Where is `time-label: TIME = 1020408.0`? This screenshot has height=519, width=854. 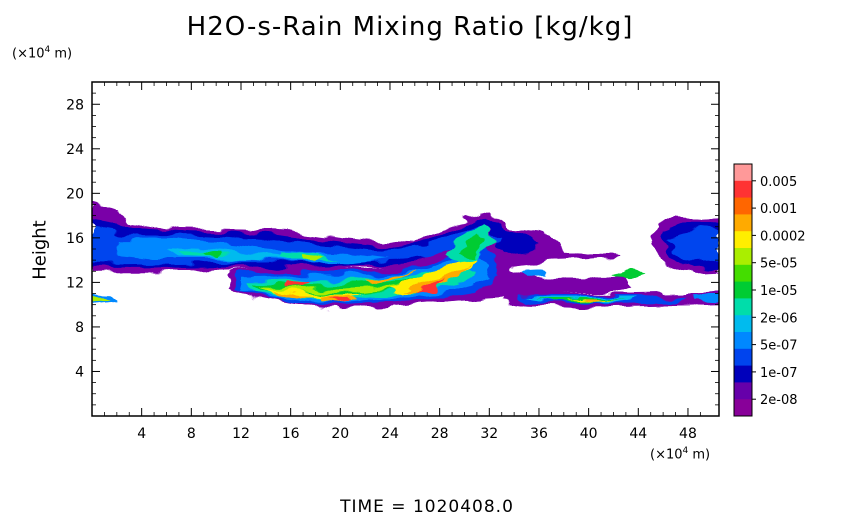
time-label: TIME = 1020408.0 is located at coordinates (427, 507).